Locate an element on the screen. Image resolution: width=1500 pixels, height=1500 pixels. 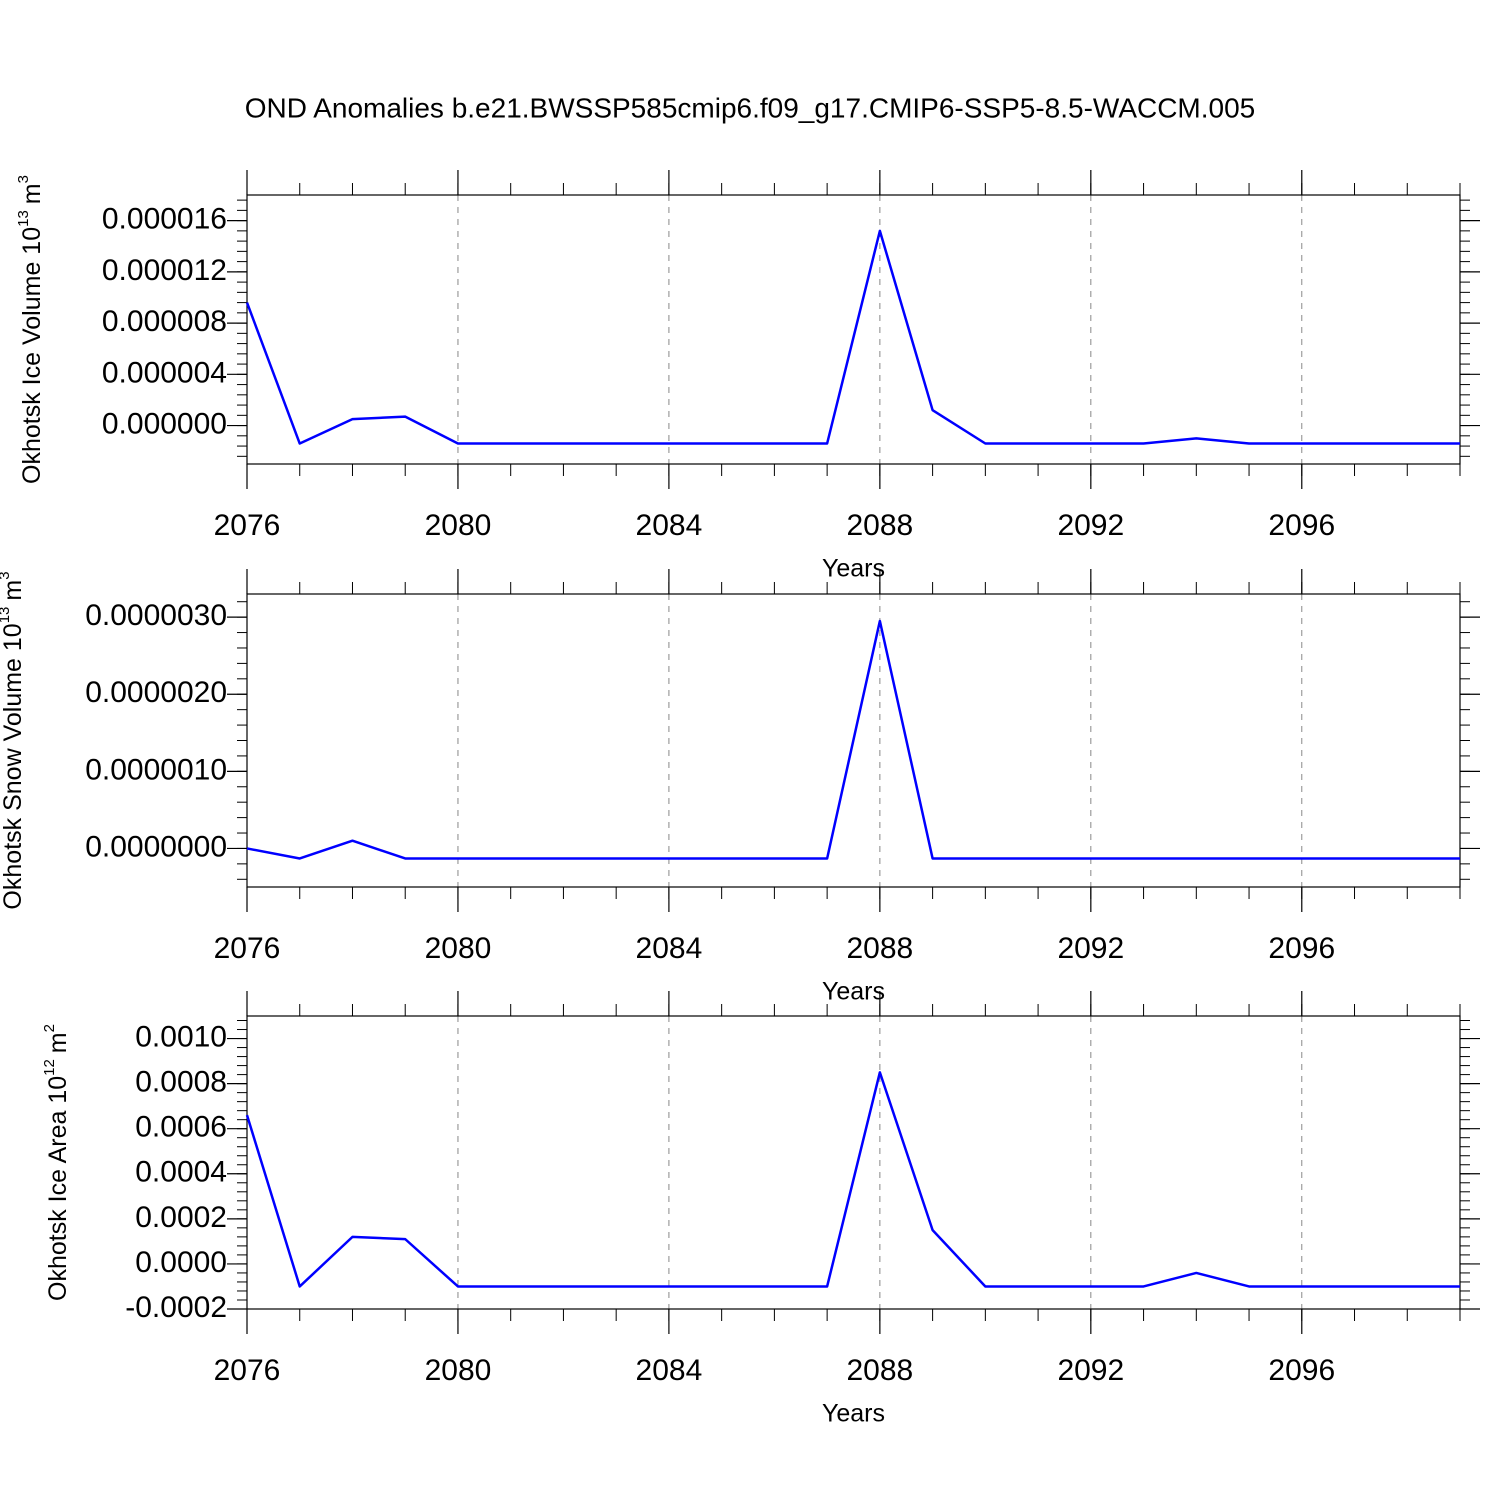
y-tick-label: 0.0000010 is located at coordinates (156, 769).